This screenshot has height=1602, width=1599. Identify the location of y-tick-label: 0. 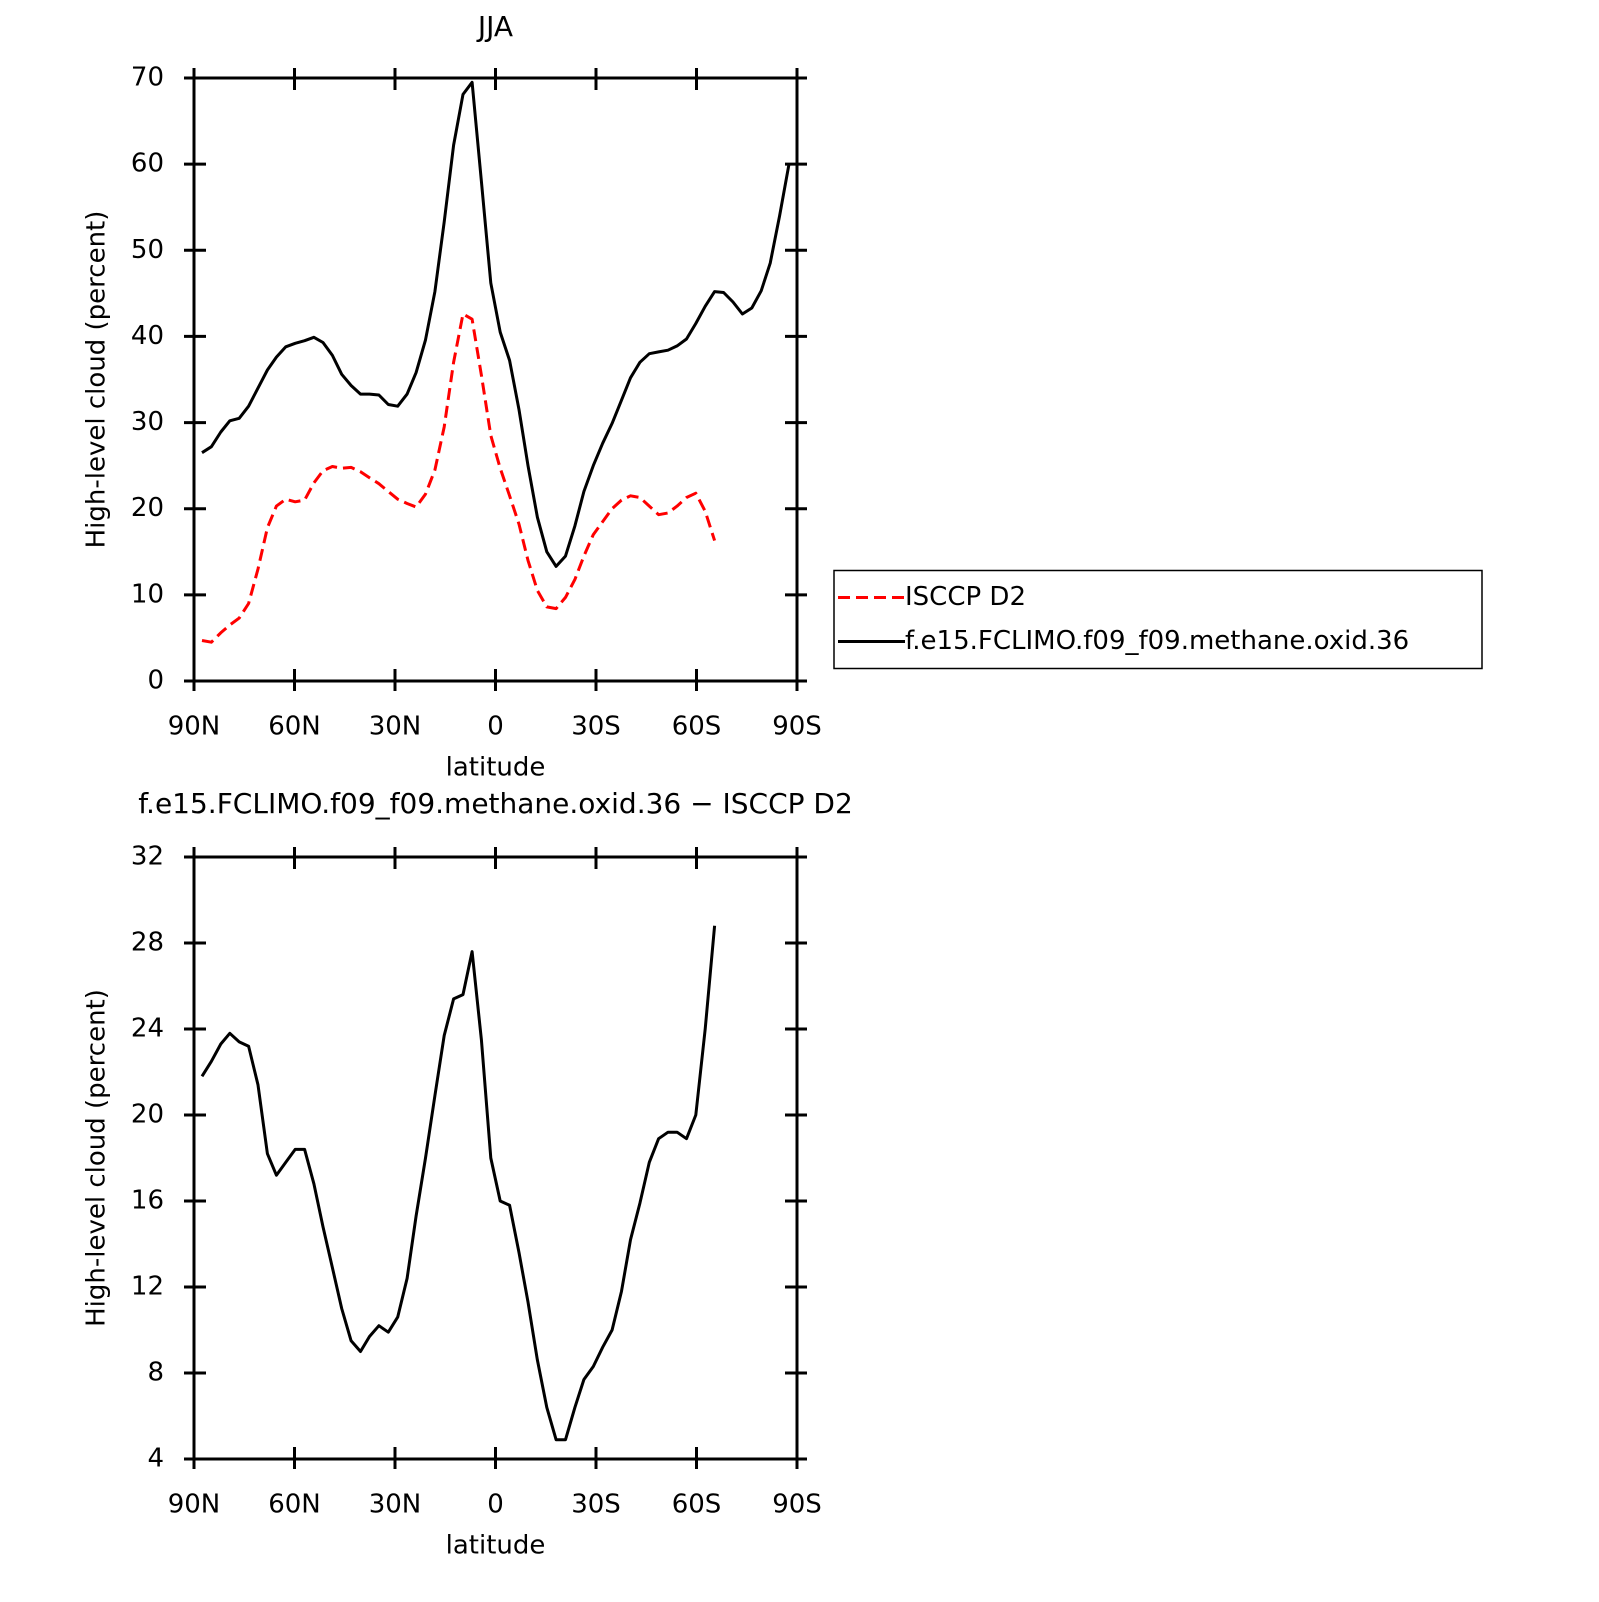
(155, 681).